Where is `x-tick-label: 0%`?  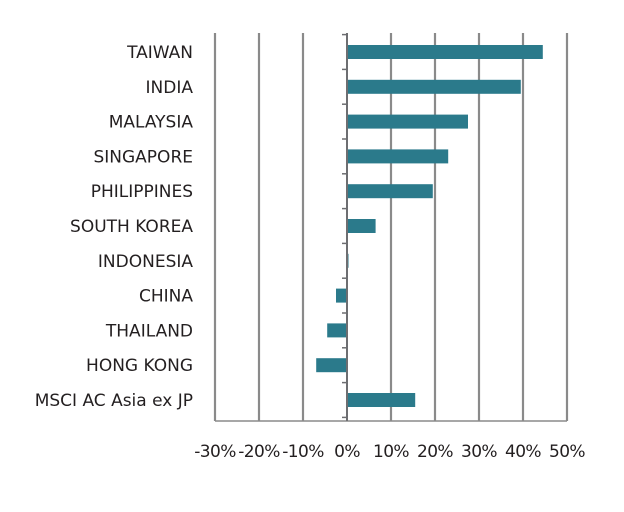
x-tick-label: 0% is located at coordinates (347, 452).